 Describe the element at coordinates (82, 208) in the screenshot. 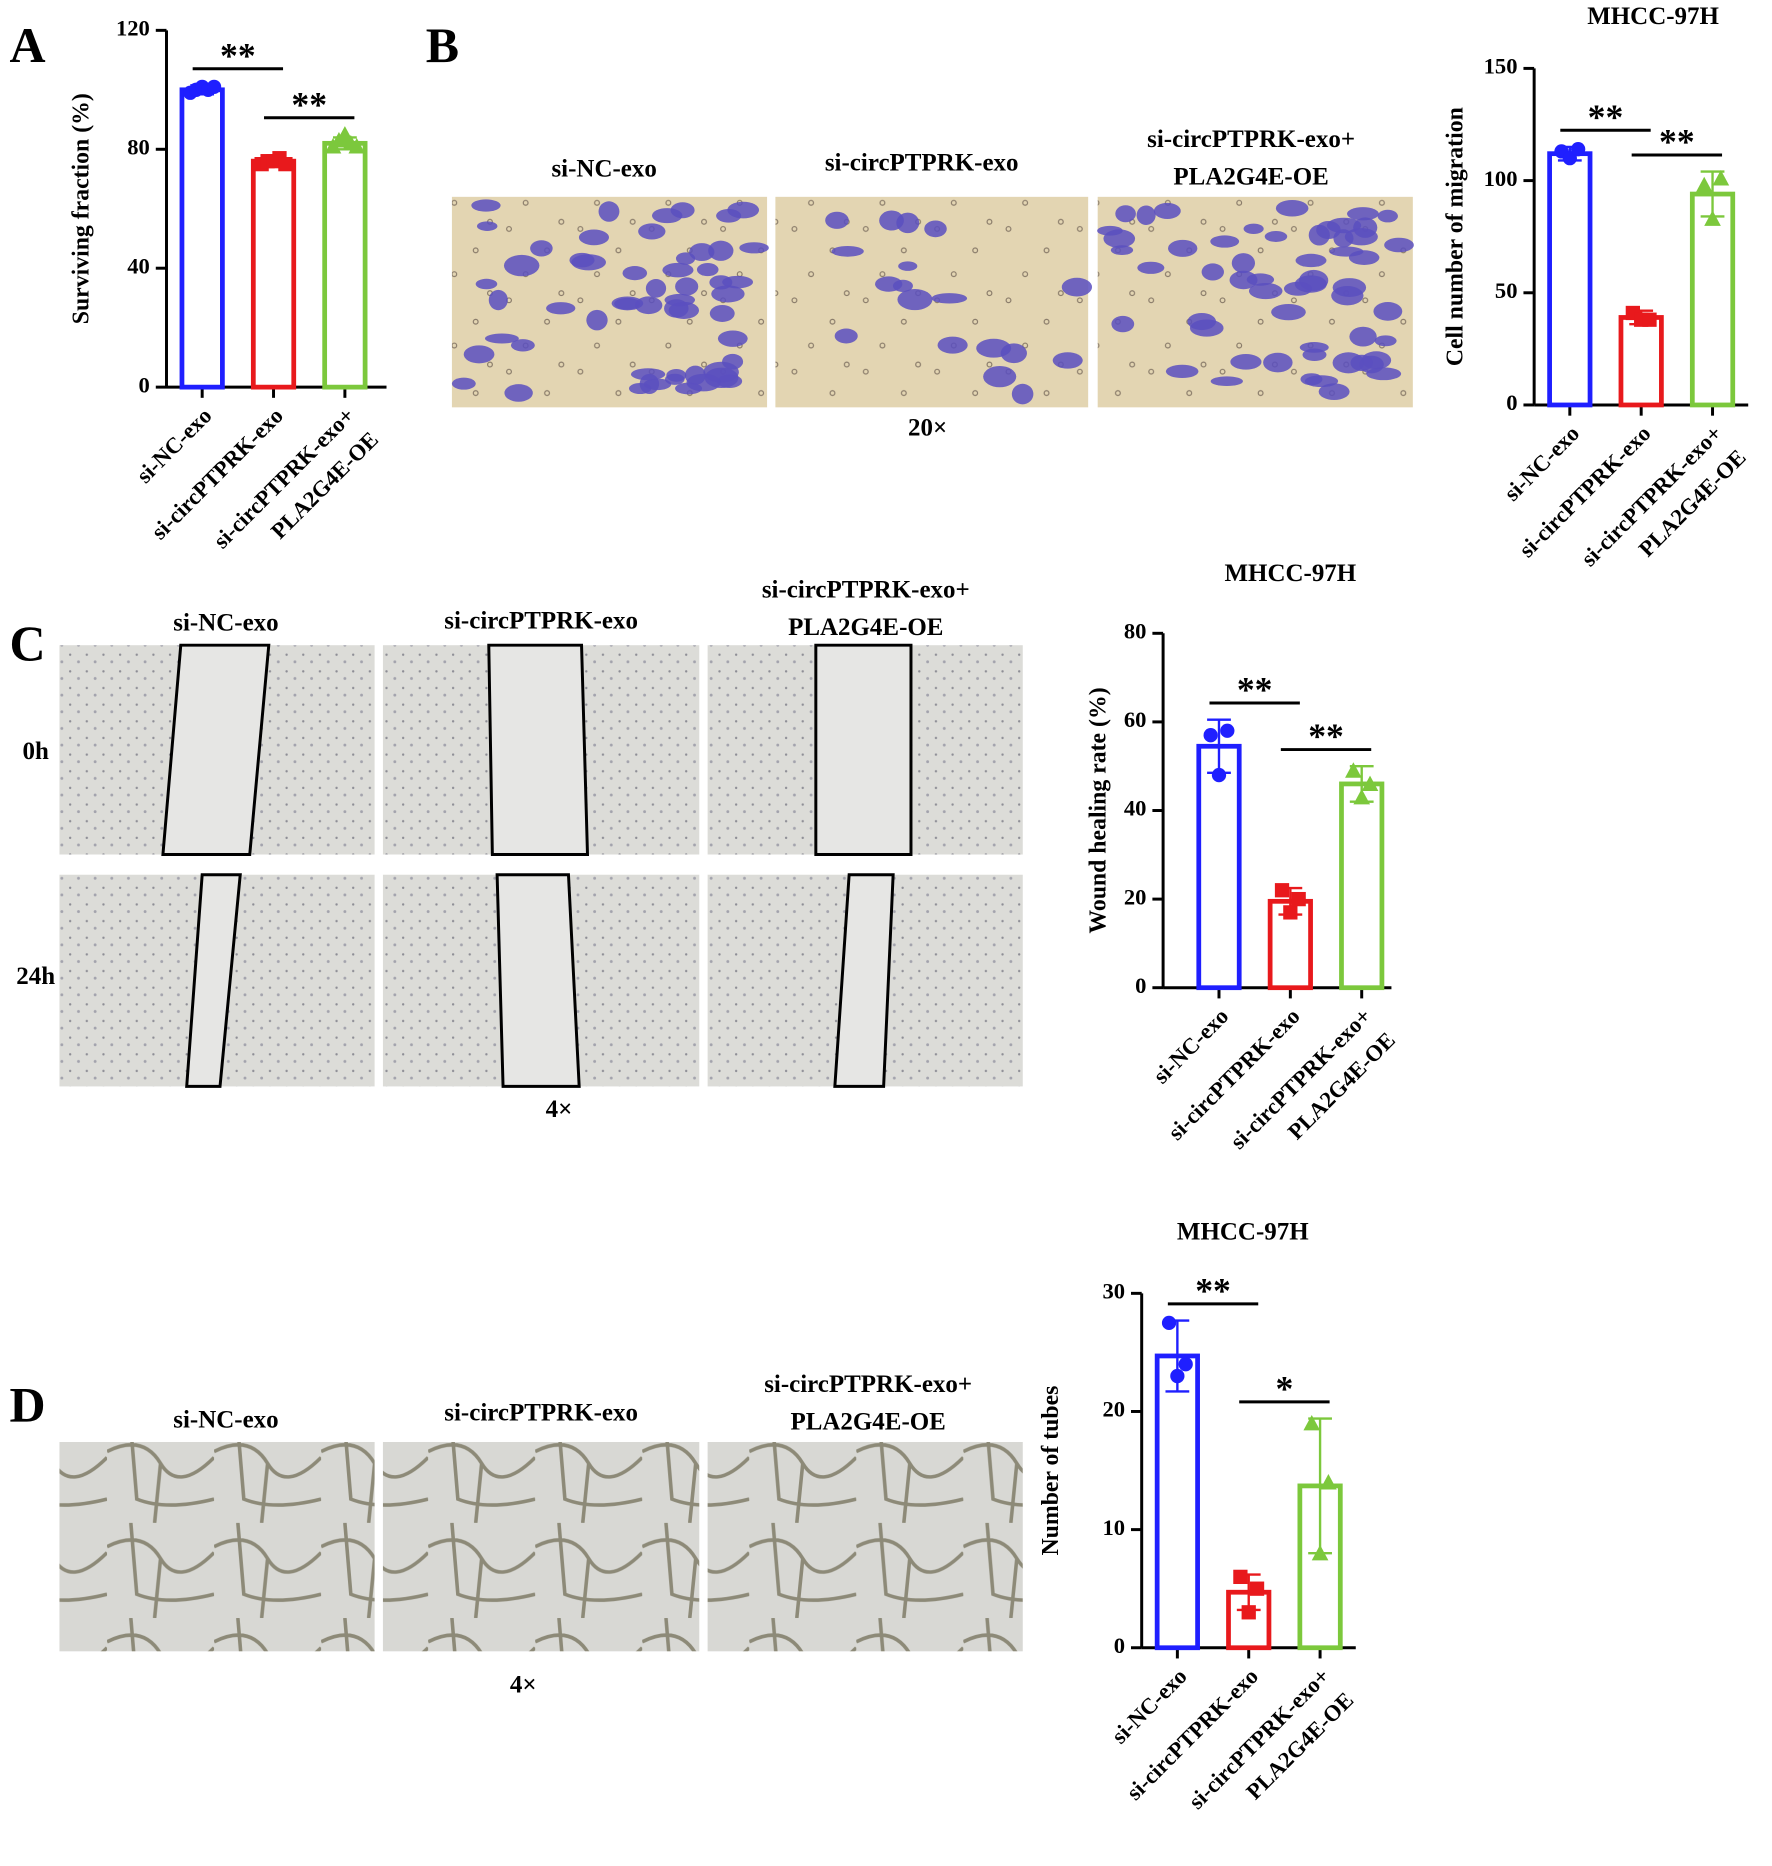

I see `y-axis-label: Surviving fraction (%)` at that location.